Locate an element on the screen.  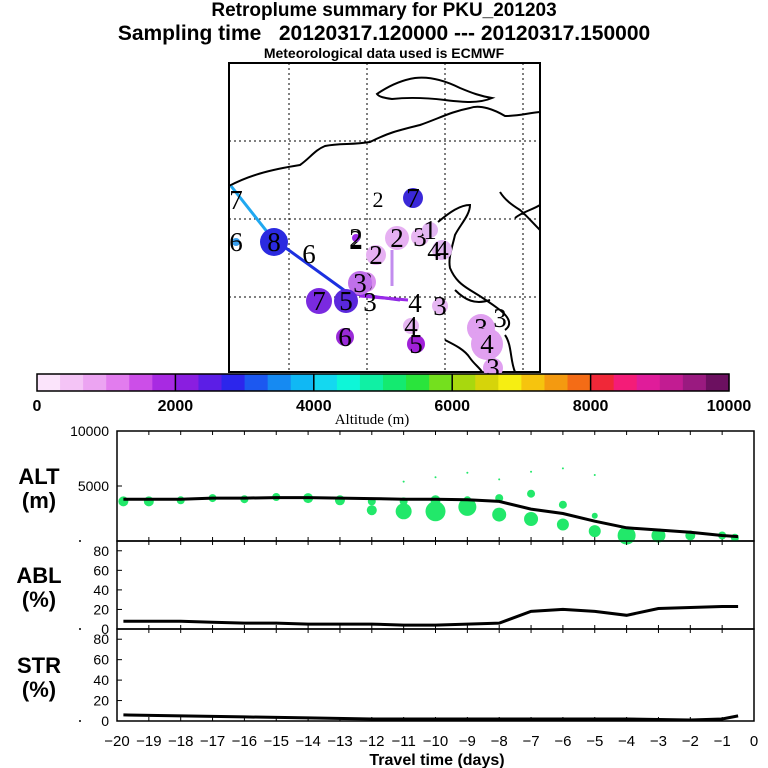
x-tick-label: −1 is located at coordinates (722, 741).